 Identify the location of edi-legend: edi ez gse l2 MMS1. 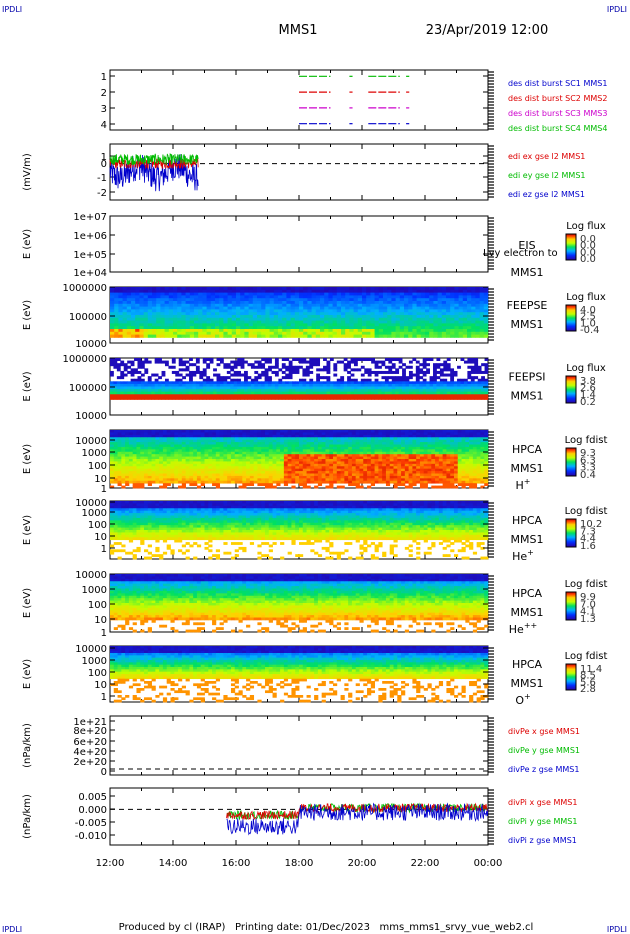
(546, 194).